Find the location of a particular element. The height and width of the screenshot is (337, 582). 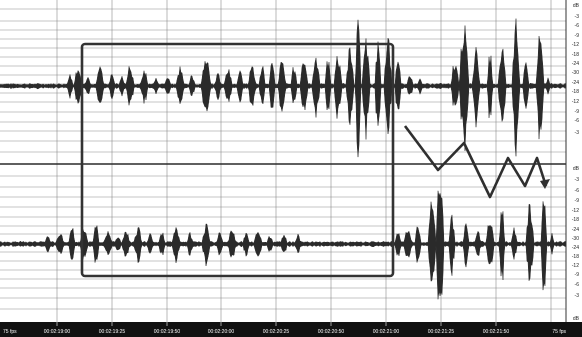

ruler-end-label: 75 fps is located at coordinates (559, 332).